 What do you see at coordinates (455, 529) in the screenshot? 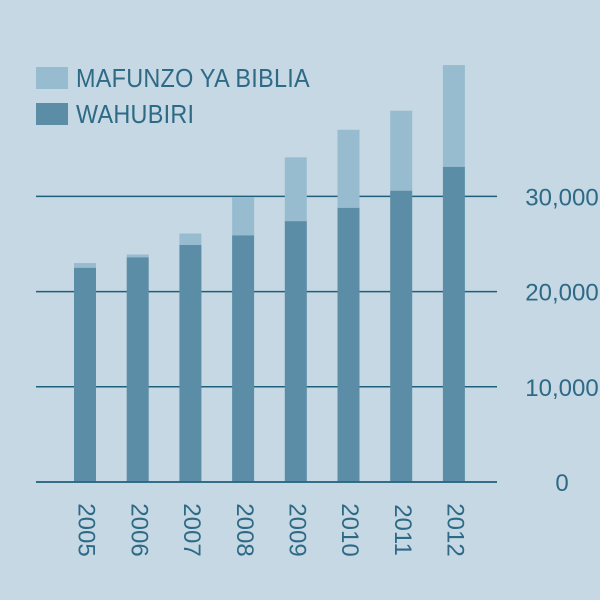
I see `x-tick-label: 2012` at bounding box center [455, 529].